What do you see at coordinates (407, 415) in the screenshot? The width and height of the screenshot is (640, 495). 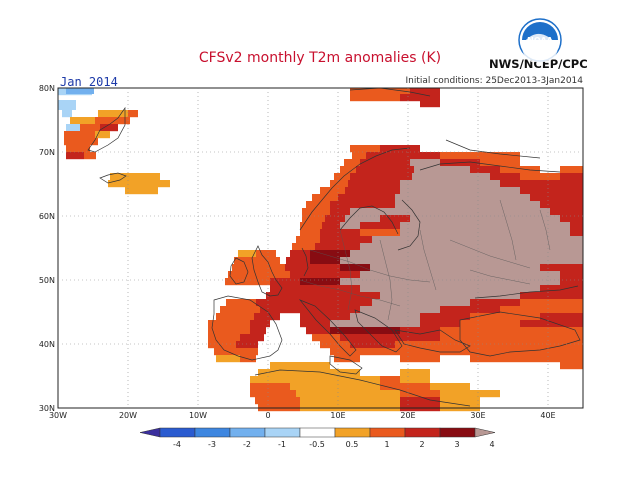 I see `lon-label: 20E` at bounding box center [407, 415].